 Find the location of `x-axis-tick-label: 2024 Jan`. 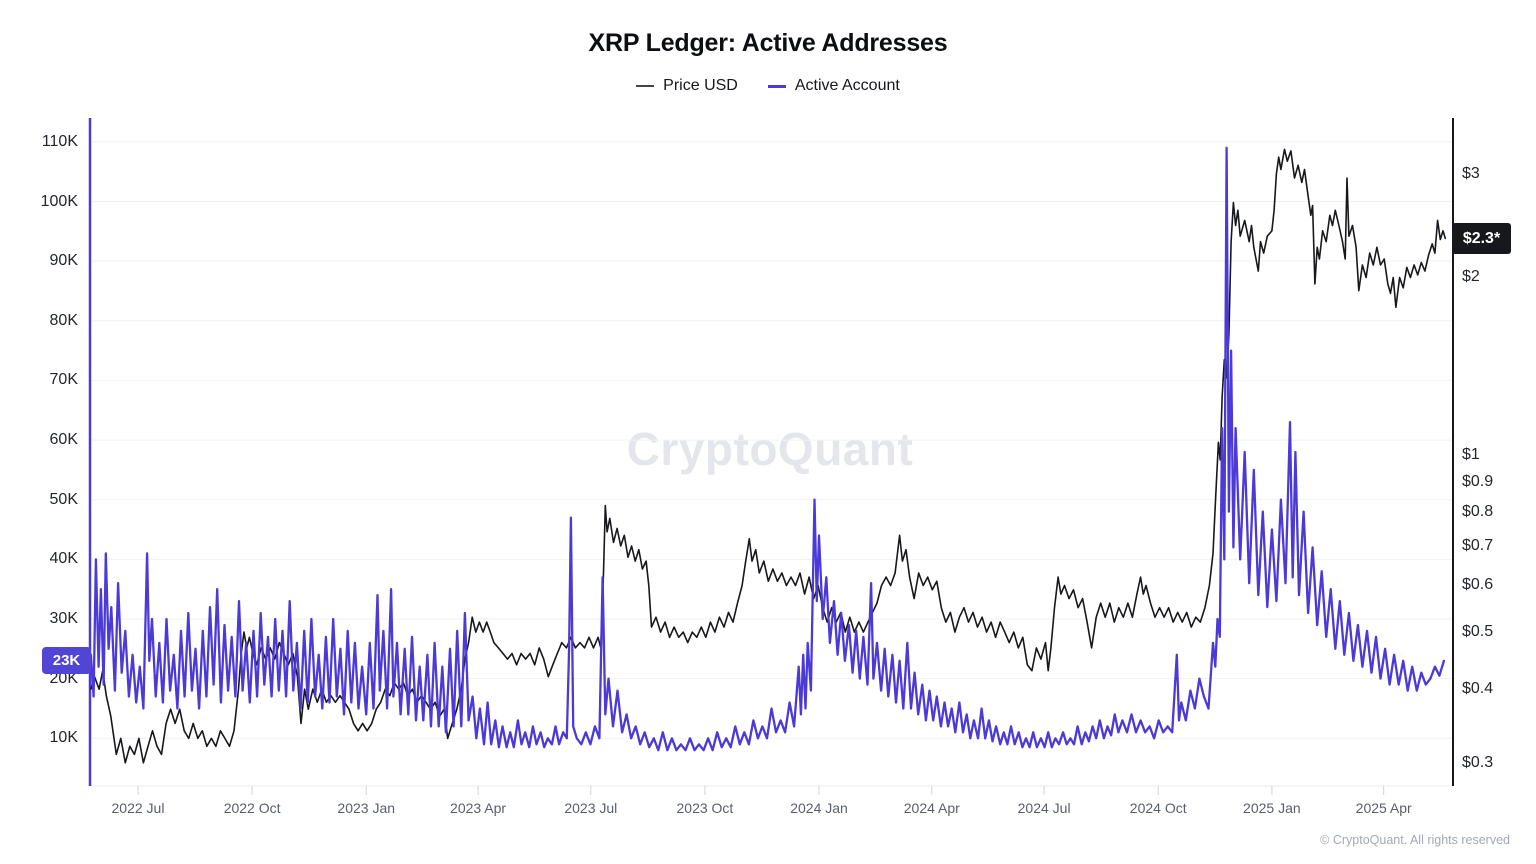

x-axis-tick-label: 2024 Jan is located at coordinates (819, 808).